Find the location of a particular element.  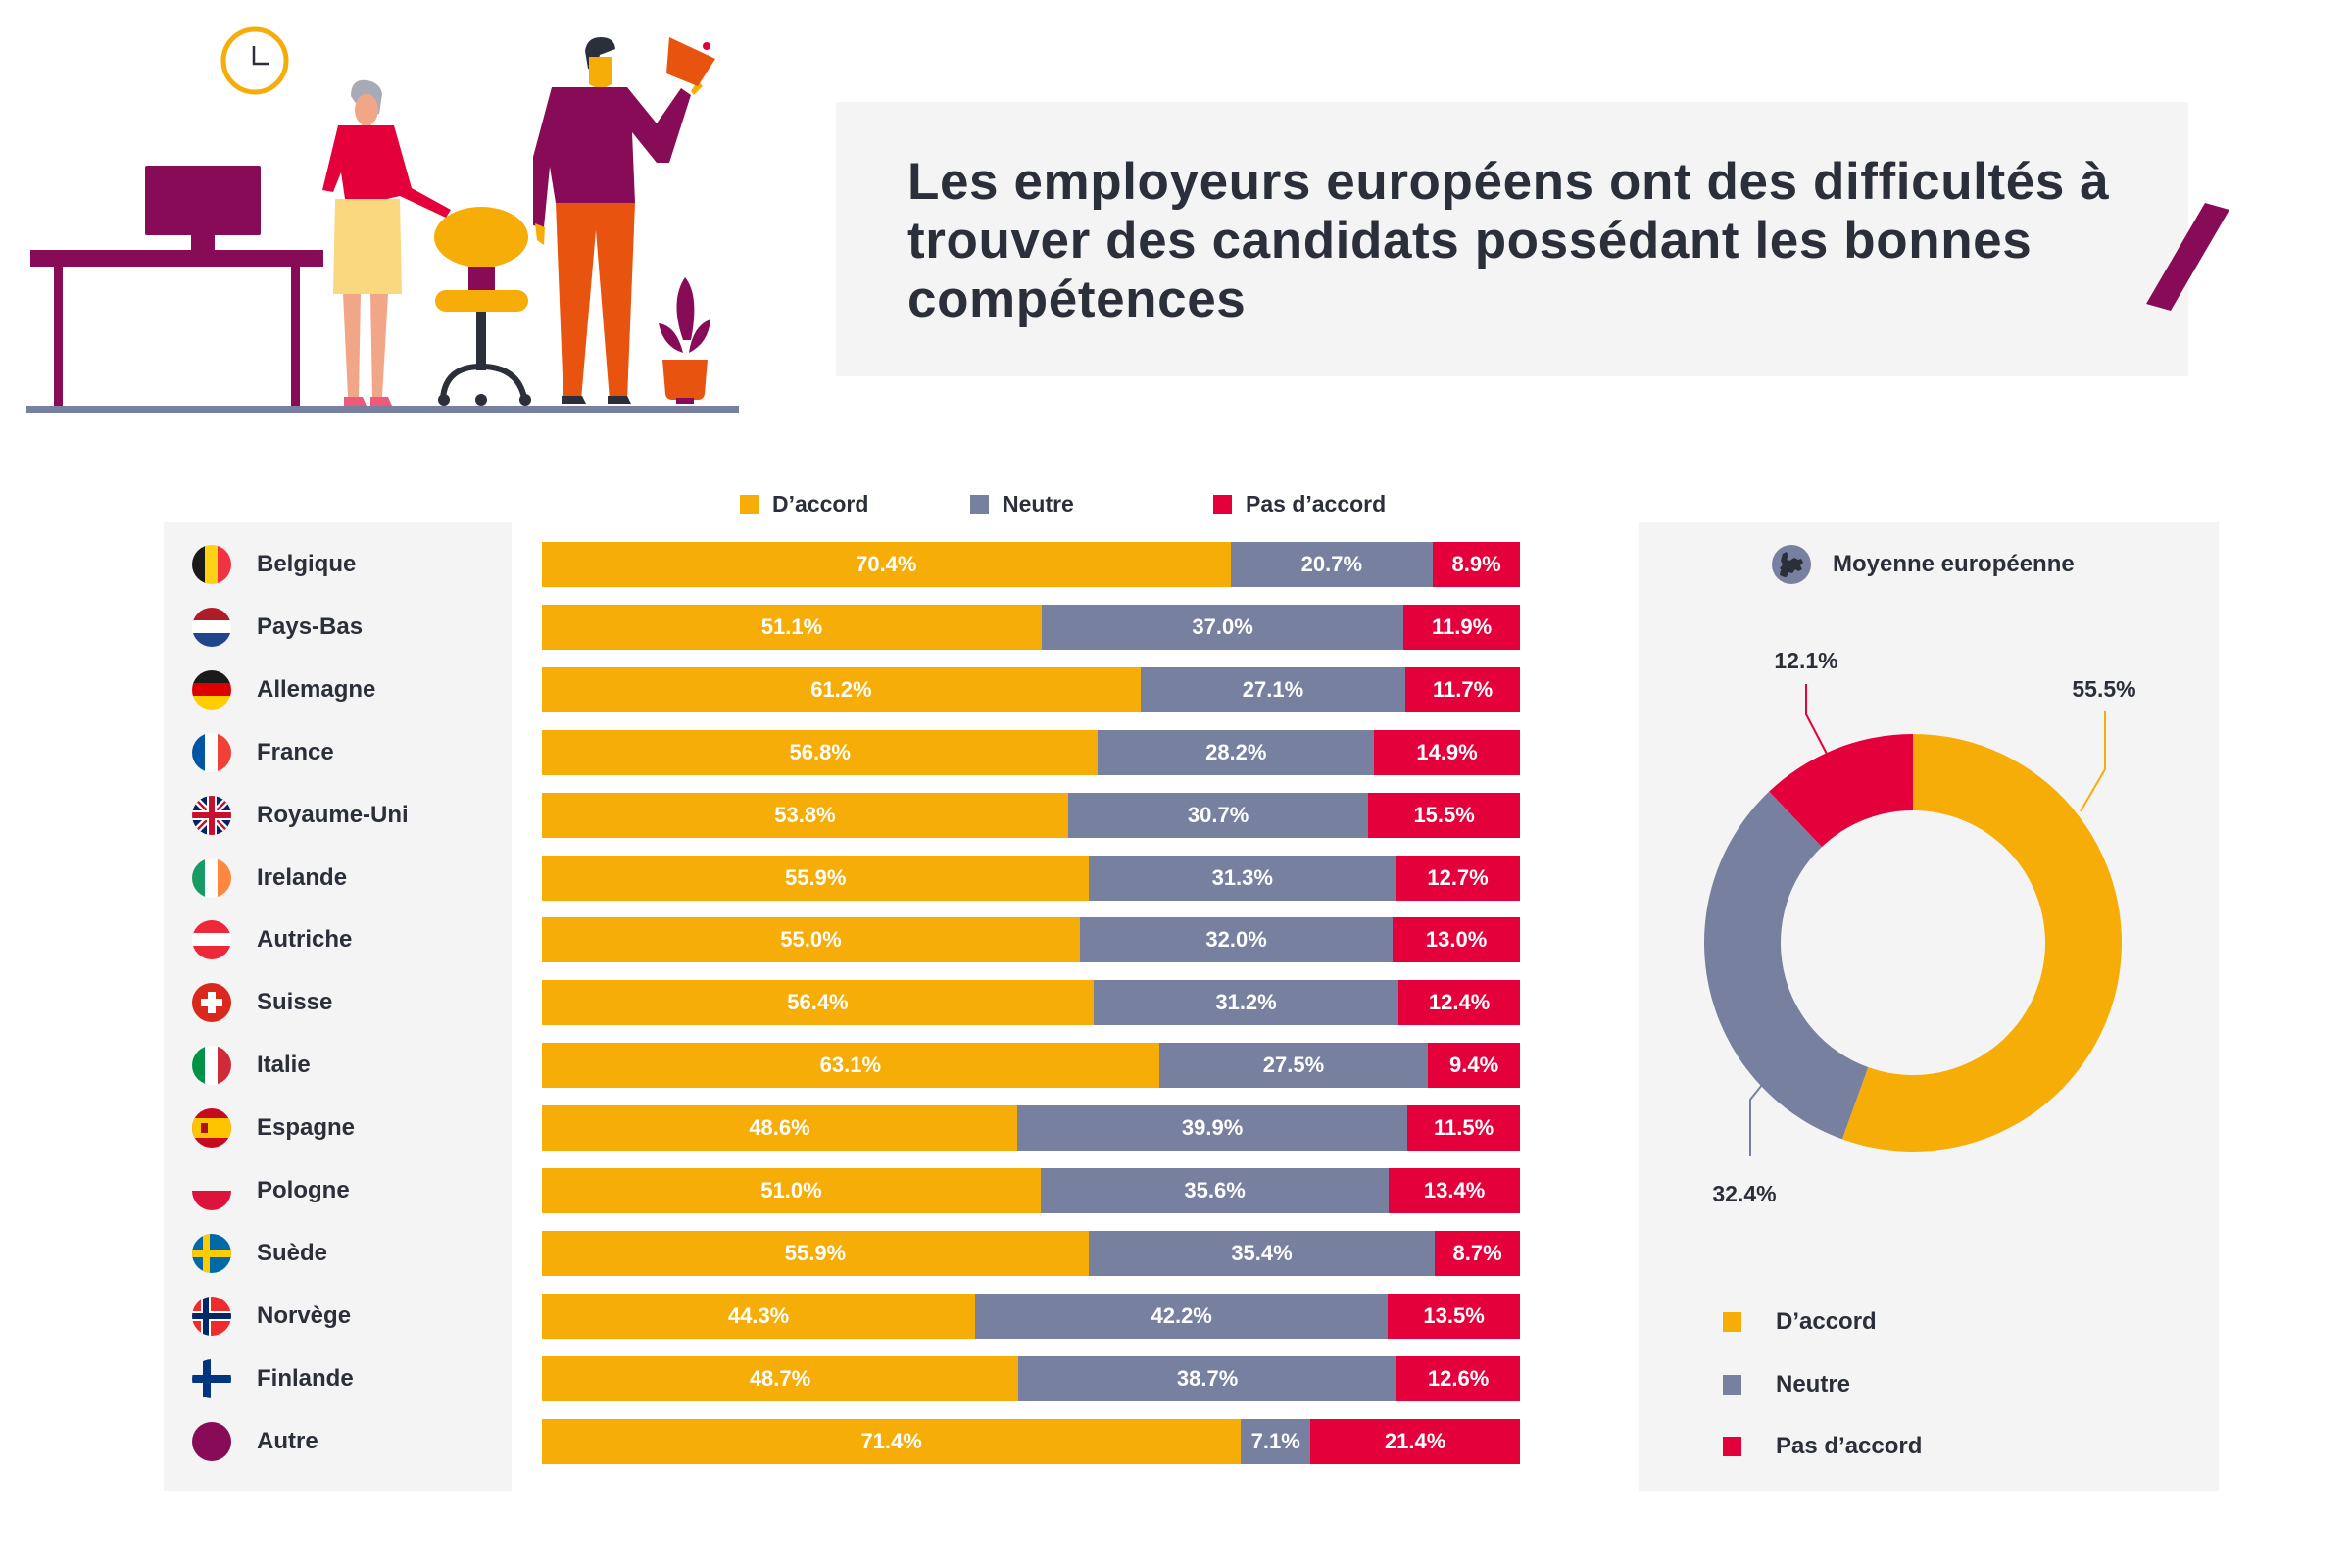

flag-poland-icon is located at coordinates (211, 1190).